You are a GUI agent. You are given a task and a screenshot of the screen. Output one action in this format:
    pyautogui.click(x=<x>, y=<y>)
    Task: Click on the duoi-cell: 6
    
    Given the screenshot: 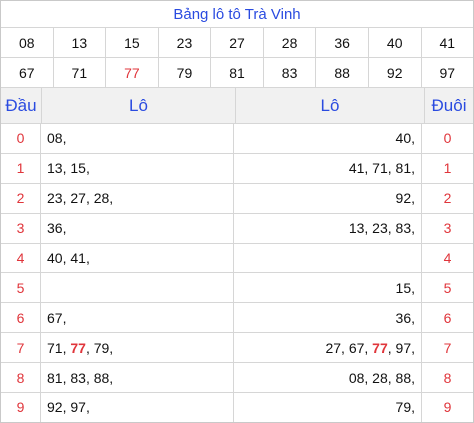 What is the action you would take?
    pyautogui.click(x=447, y=317)
    